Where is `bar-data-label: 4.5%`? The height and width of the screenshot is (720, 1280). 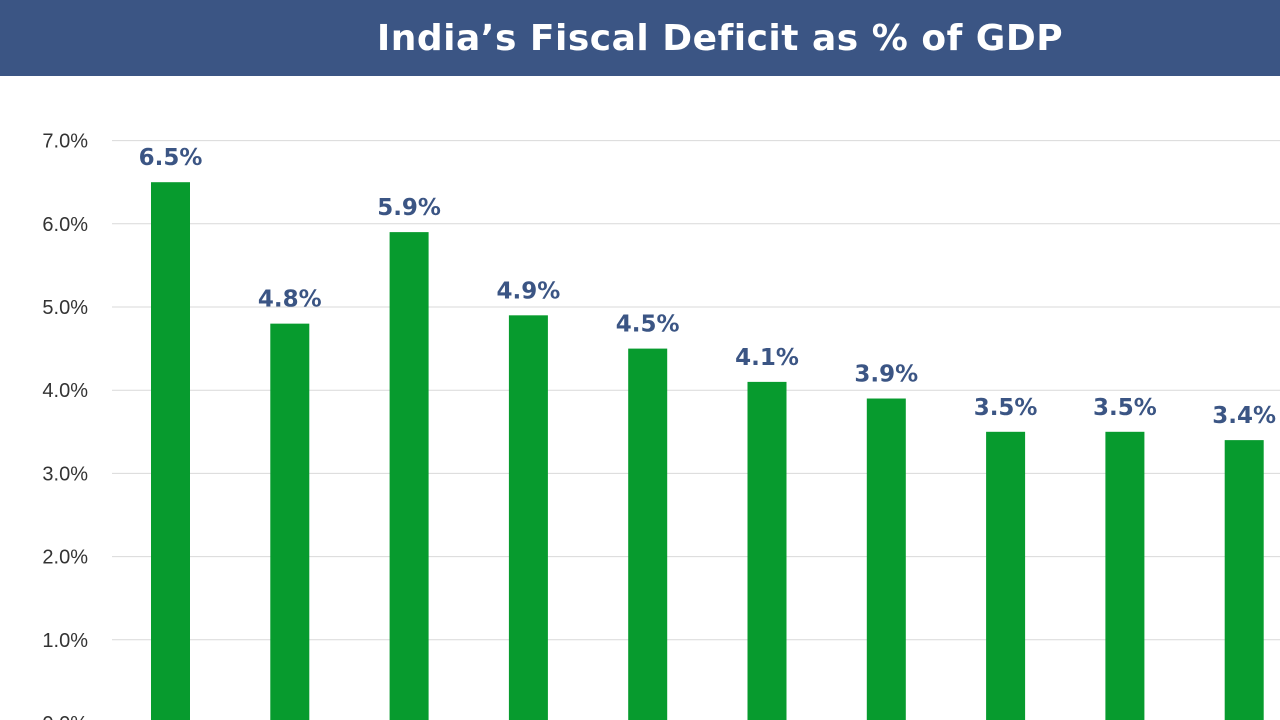 bar-data-label: 4.5% is located at coordinates (648, 325).